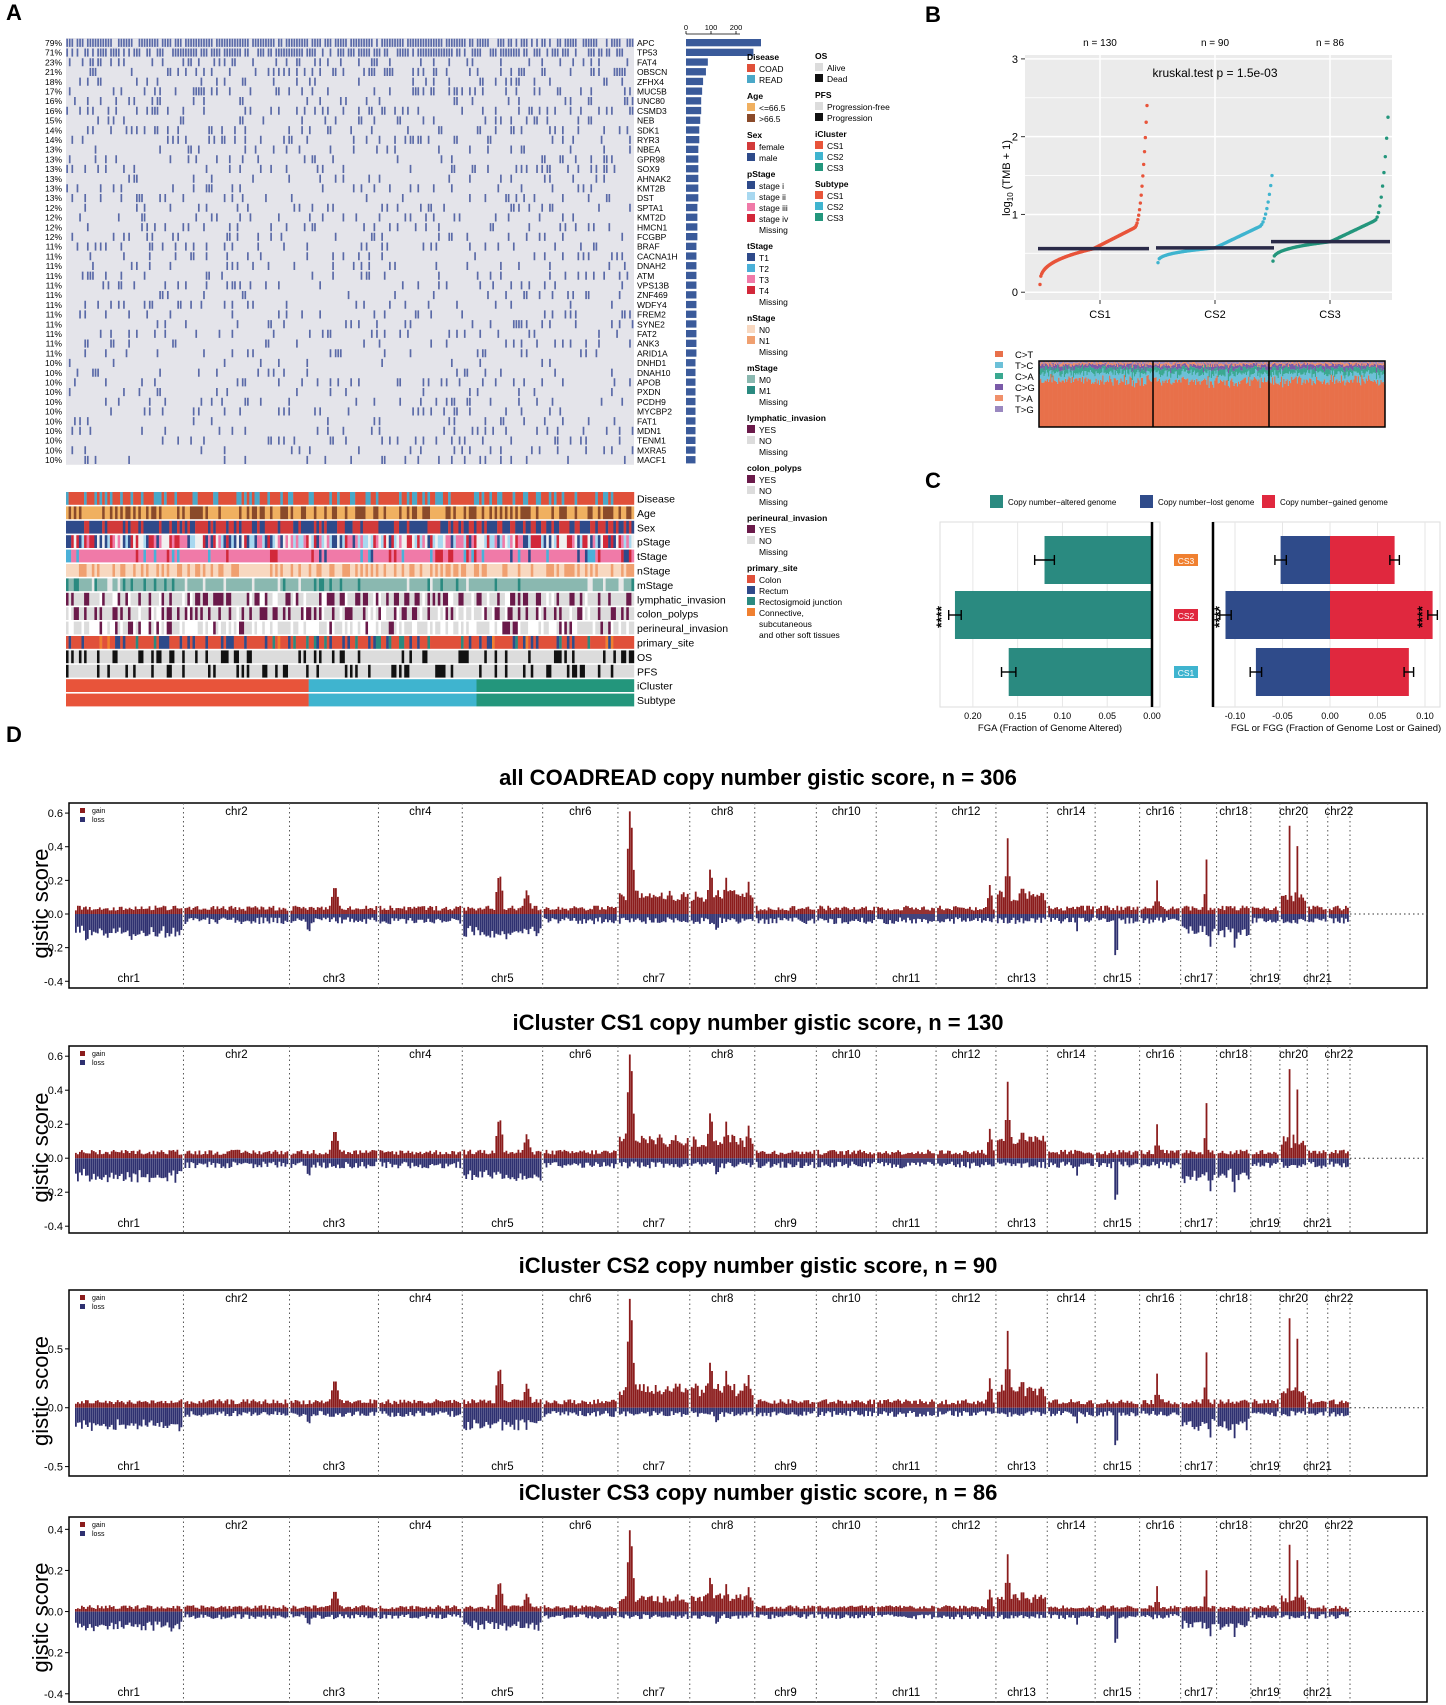 The height and width of the screenshot is (1705, 1446). Describe the element at coordinates (1362, 560) in the screenshot. I see `fgg-bar` at that location.